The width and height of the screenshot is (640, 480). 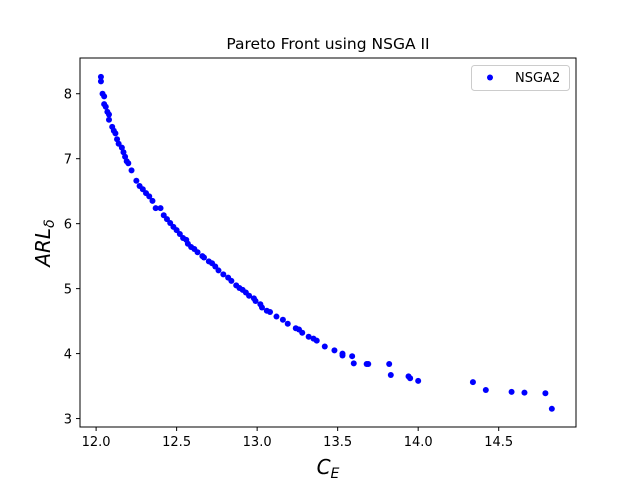 I want to click on chart-title: Pareto Front using NSGA II, so click(x=327, y=44).